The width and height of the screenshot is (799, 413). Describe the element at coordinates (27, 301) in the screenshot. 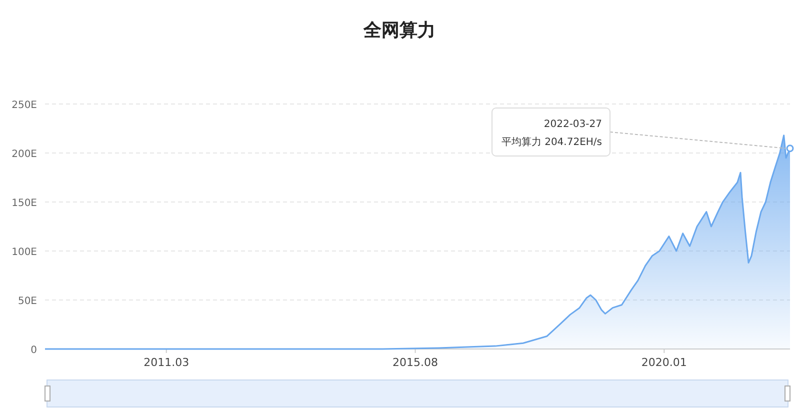

I see `y-tick-label: 50E` at that location.